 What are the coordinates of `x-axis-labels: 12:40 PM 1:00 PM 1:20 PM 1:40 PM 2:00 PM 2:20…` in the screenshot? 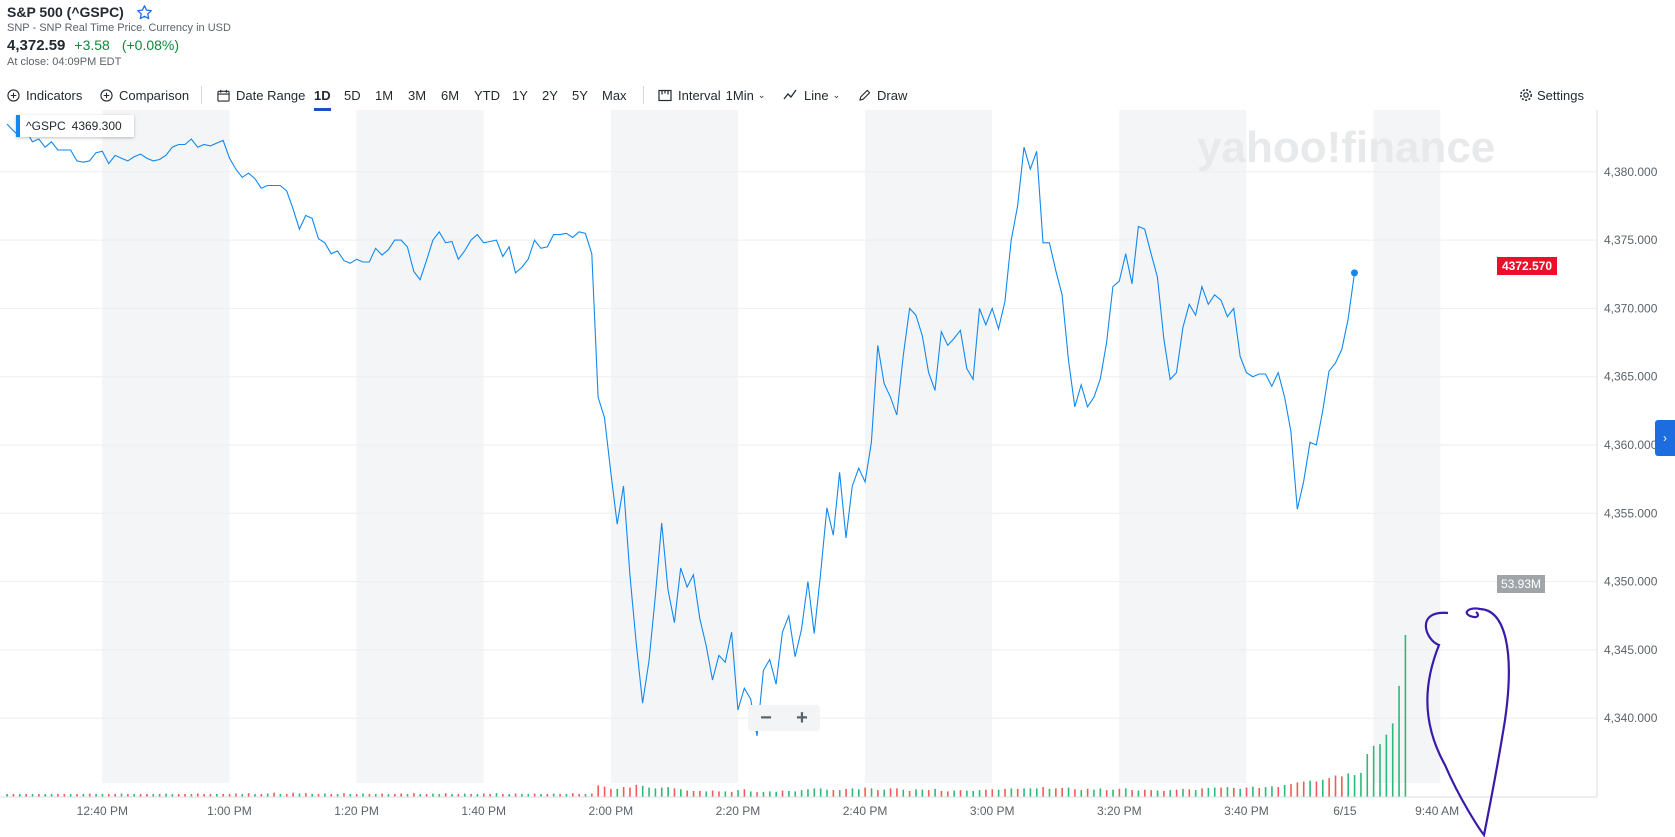 It's located at (768, 811).